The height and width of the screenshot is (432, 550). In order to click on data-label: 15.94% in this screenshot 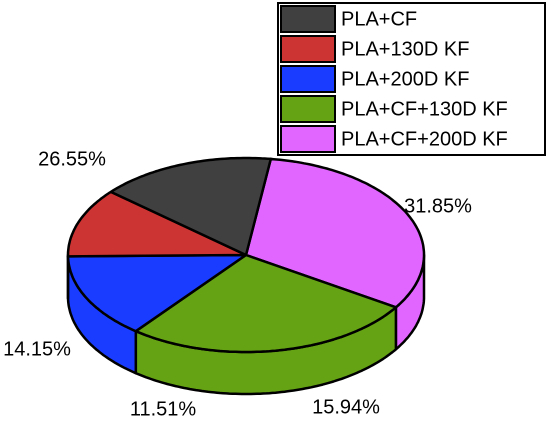, I will do `click(346, 407)`.